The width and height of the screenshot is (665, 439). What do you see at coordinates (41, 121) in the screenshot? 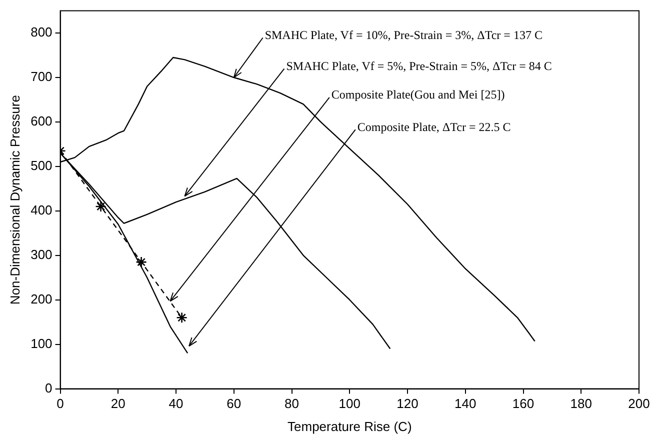
I see `y-tick-label: 600` at bounding box center [41, 121].